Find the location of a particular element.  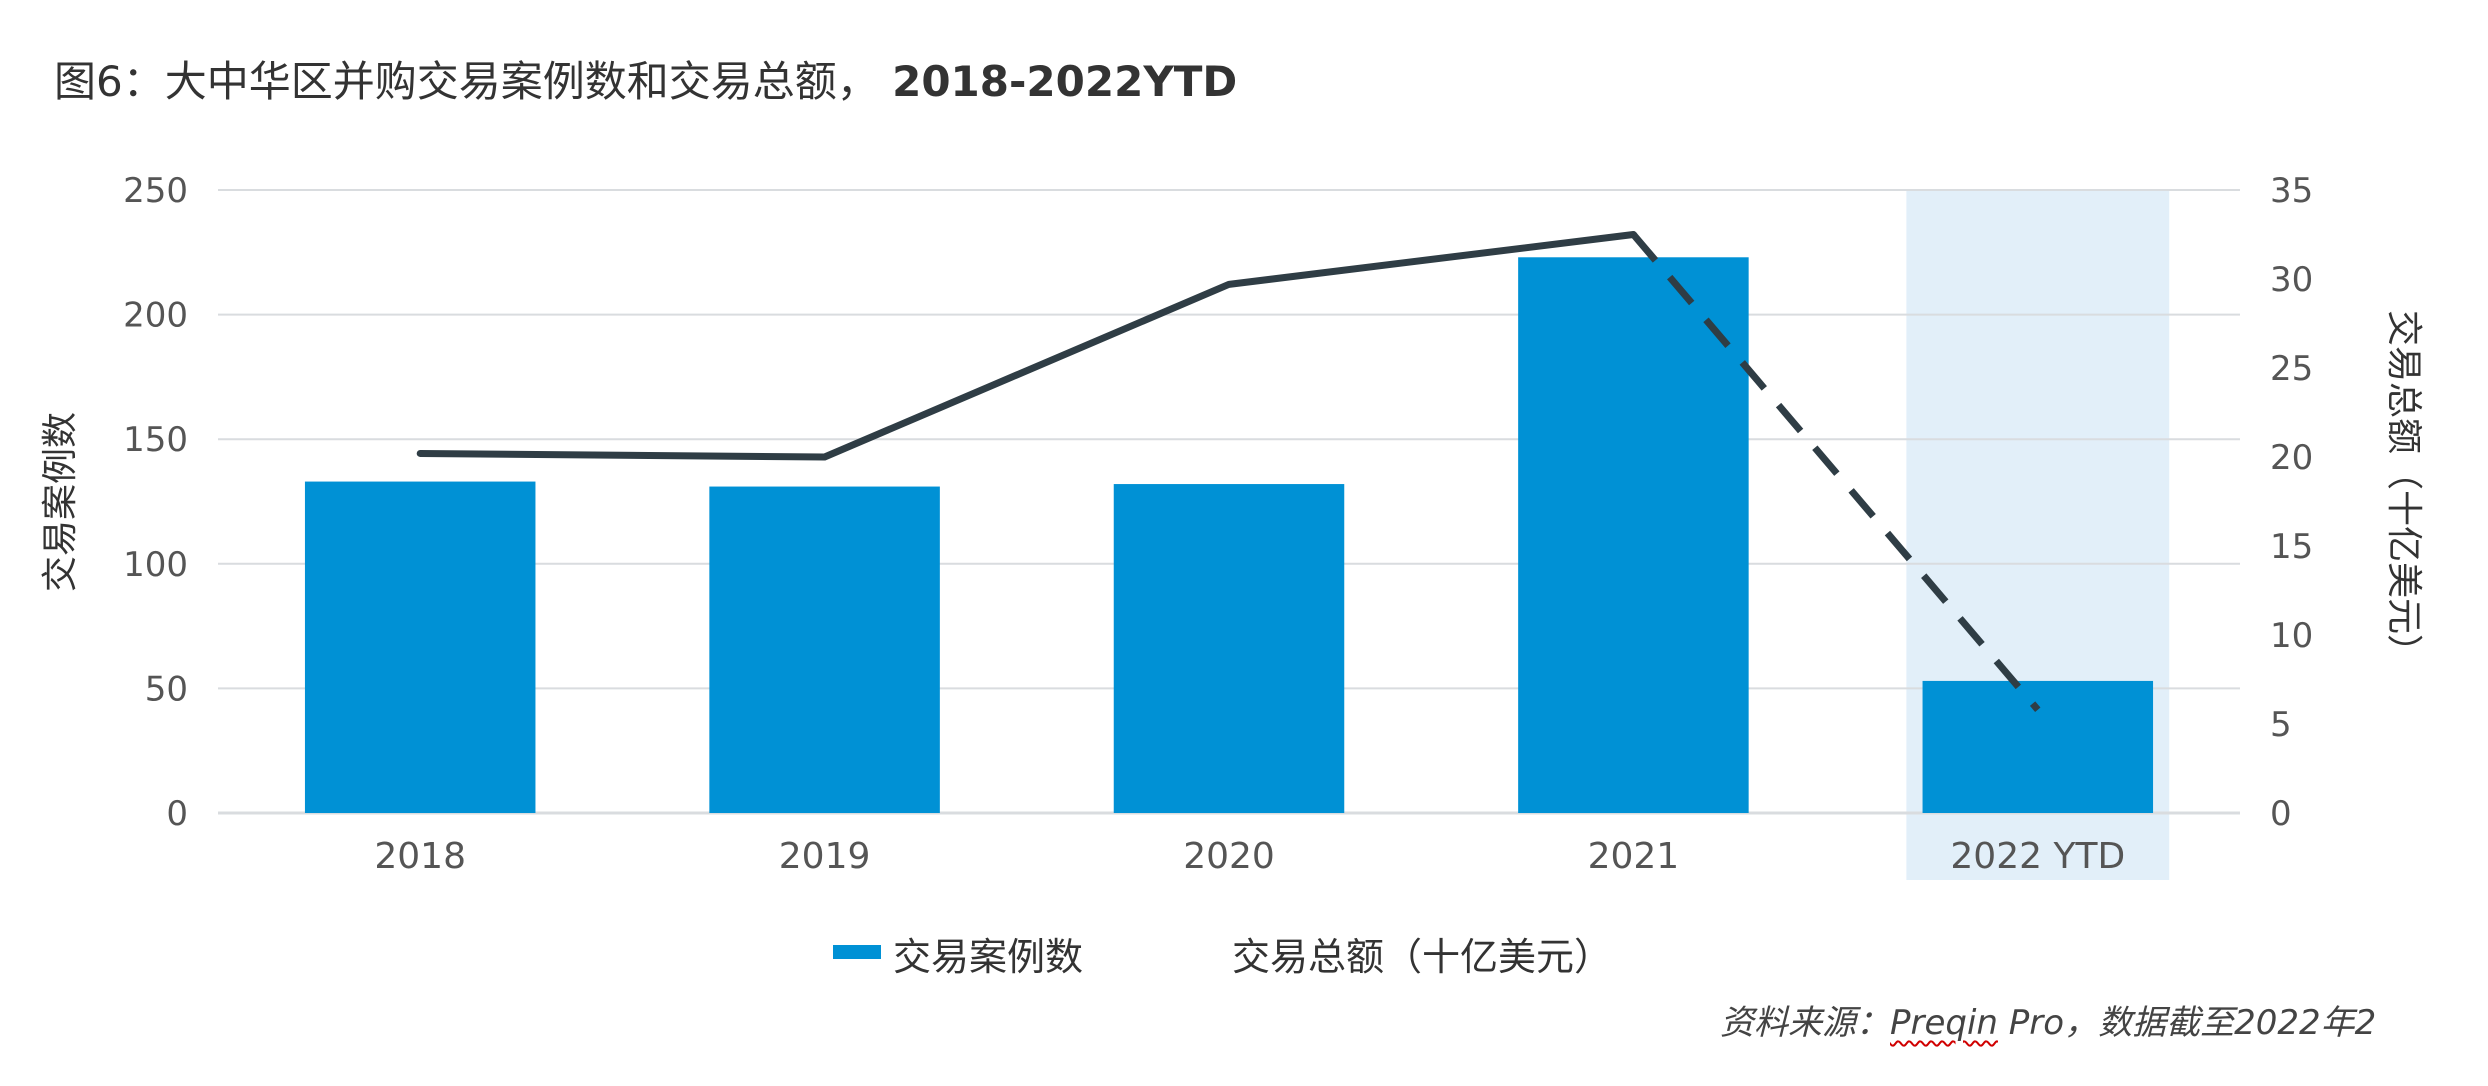

chart-title: 图6：大中华区并购交易案例数和交易总额， 2018-2022YTD is located at coordinates (645, 78).